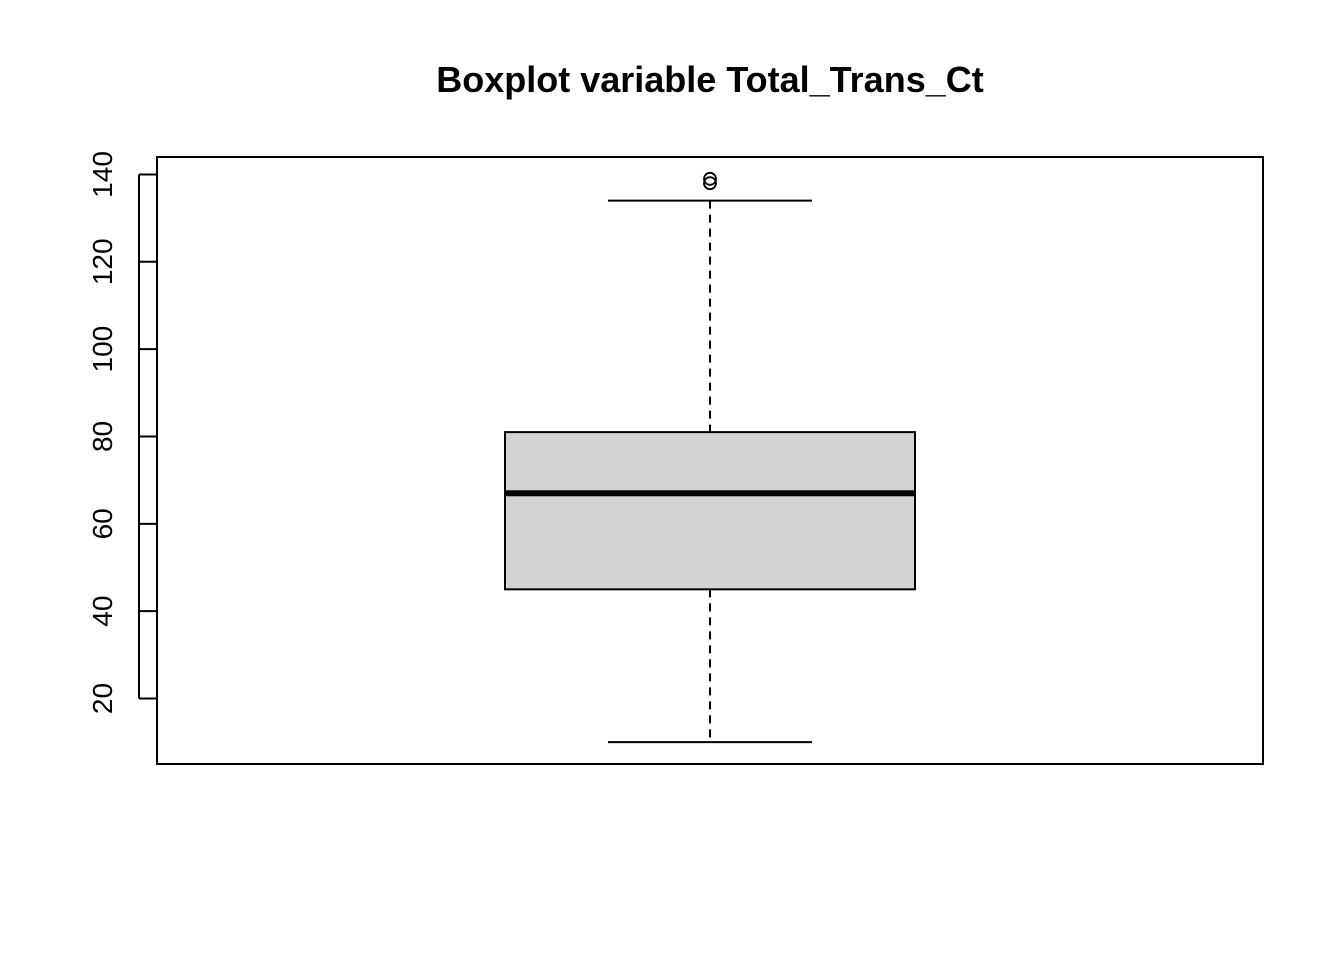  I want to click on y-tick-label: 80, so click(102, 436).